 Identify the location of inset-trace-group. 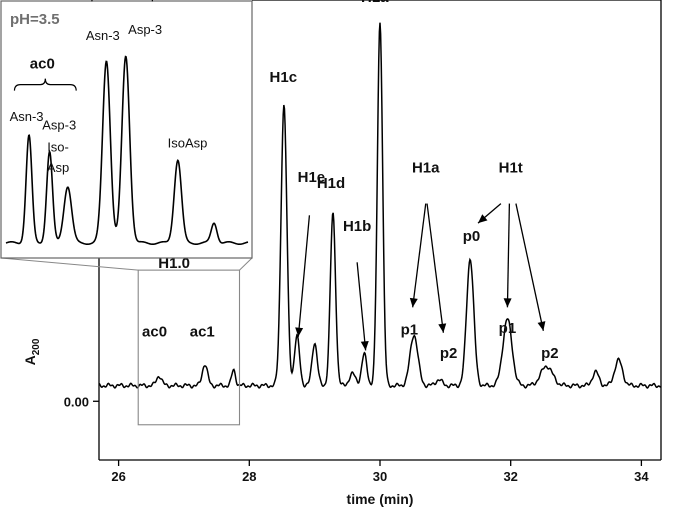
(127, 150).